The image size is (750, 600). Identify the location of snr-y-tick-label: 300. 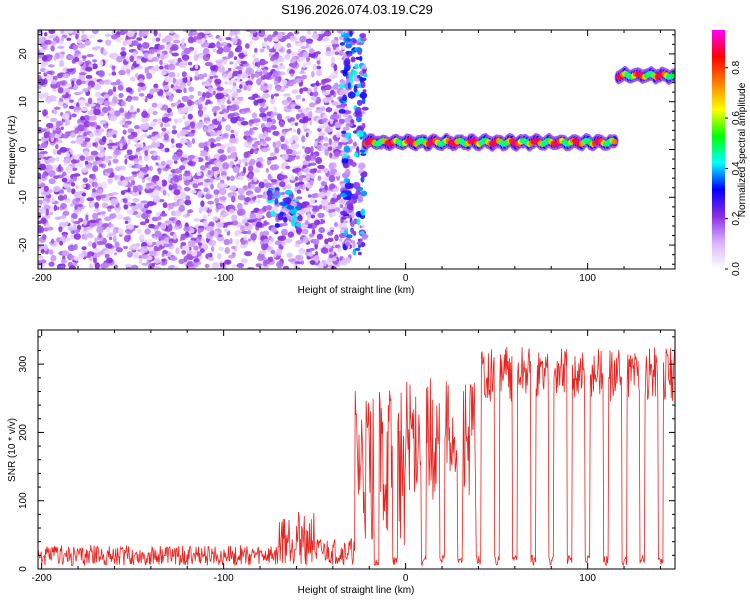
(23, 363).